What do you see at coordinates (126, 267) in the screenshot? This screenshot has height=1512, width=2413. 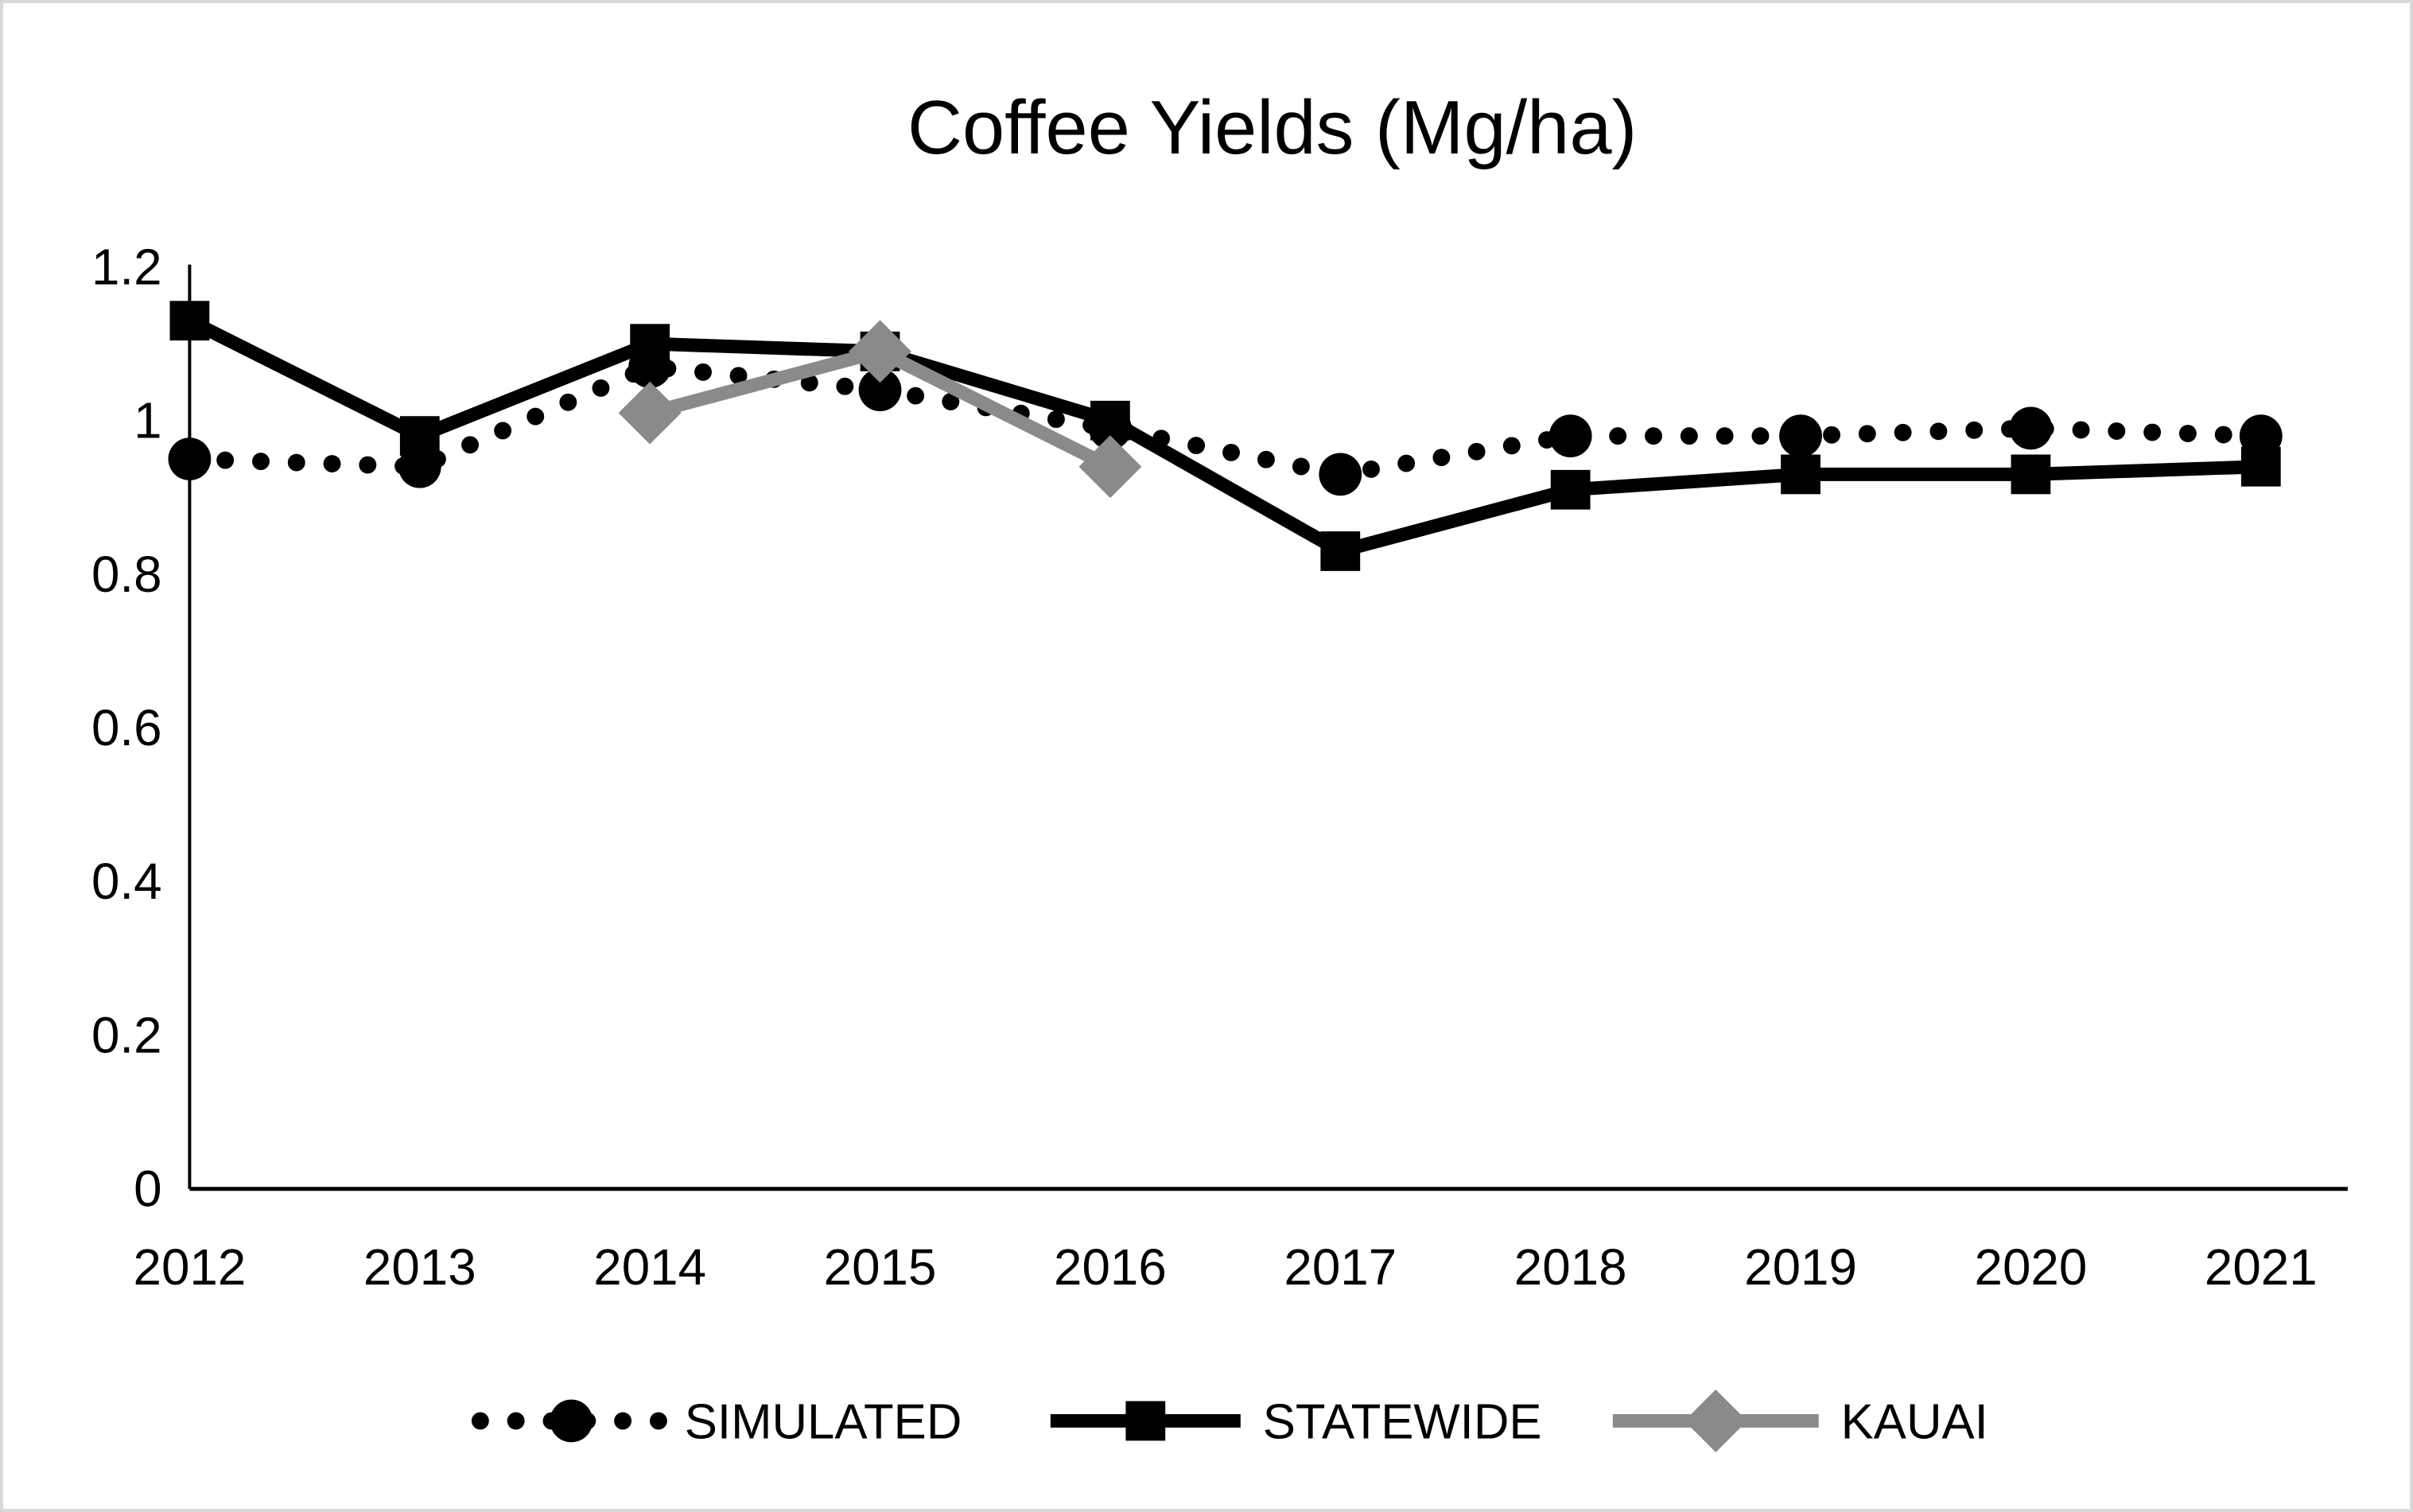 I see `y-tick-label: 1.2` at bounding box center [126, 267].